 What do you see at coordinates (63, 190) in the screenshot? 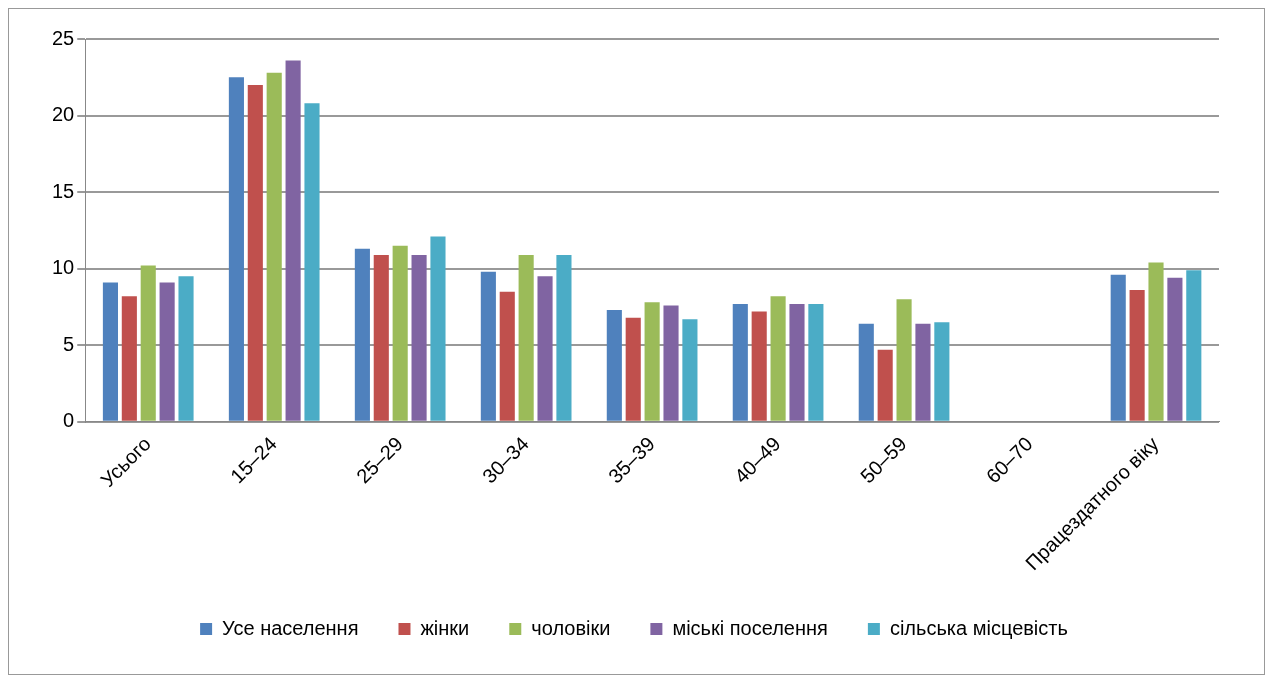
I see `y-tick-label: 15` at bounding box center [63, 190].